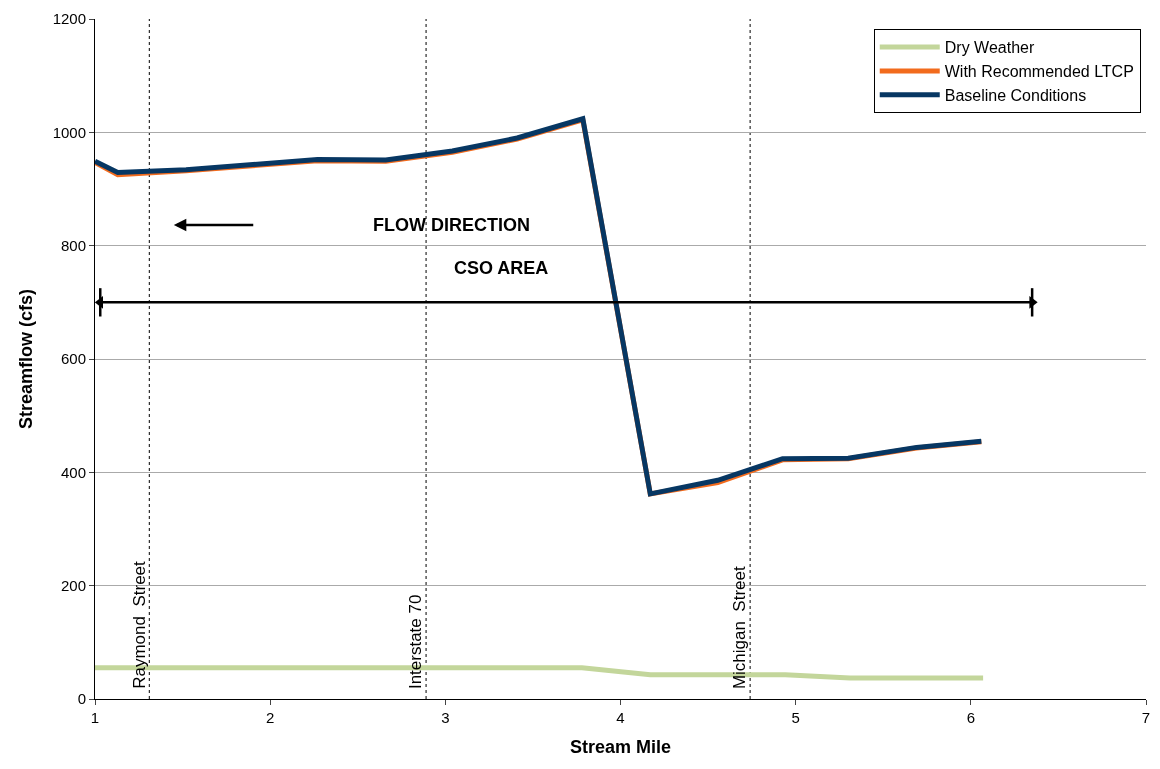 The width and height of the screenshot is (1160, 769). Describe the element at coordinates (95, 717) in the screenshot. I see `x-tick-label: 1` at that location.